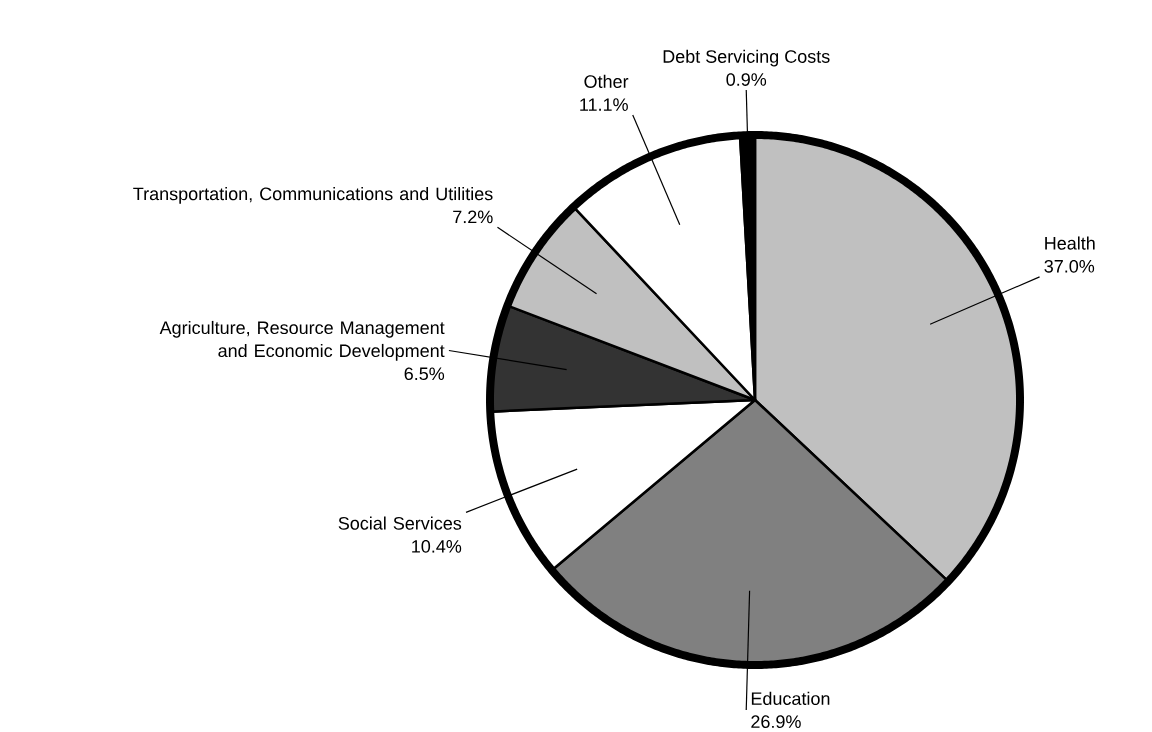 The width and height of the screenshot is (1152, 732). Describe the element at coordinates (1069, 266) in the screenshot. I see `data-label: 37.0%` at that location.